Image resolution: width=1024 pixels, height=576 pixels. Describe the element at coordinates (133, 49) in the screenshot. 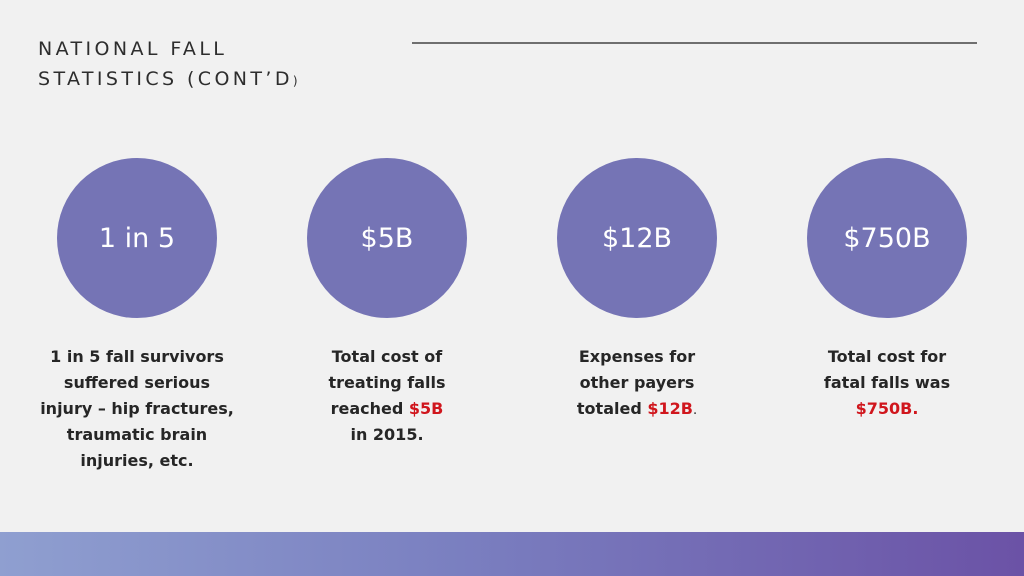

I see `title-line-1: NATIONAL FALL` at that location.